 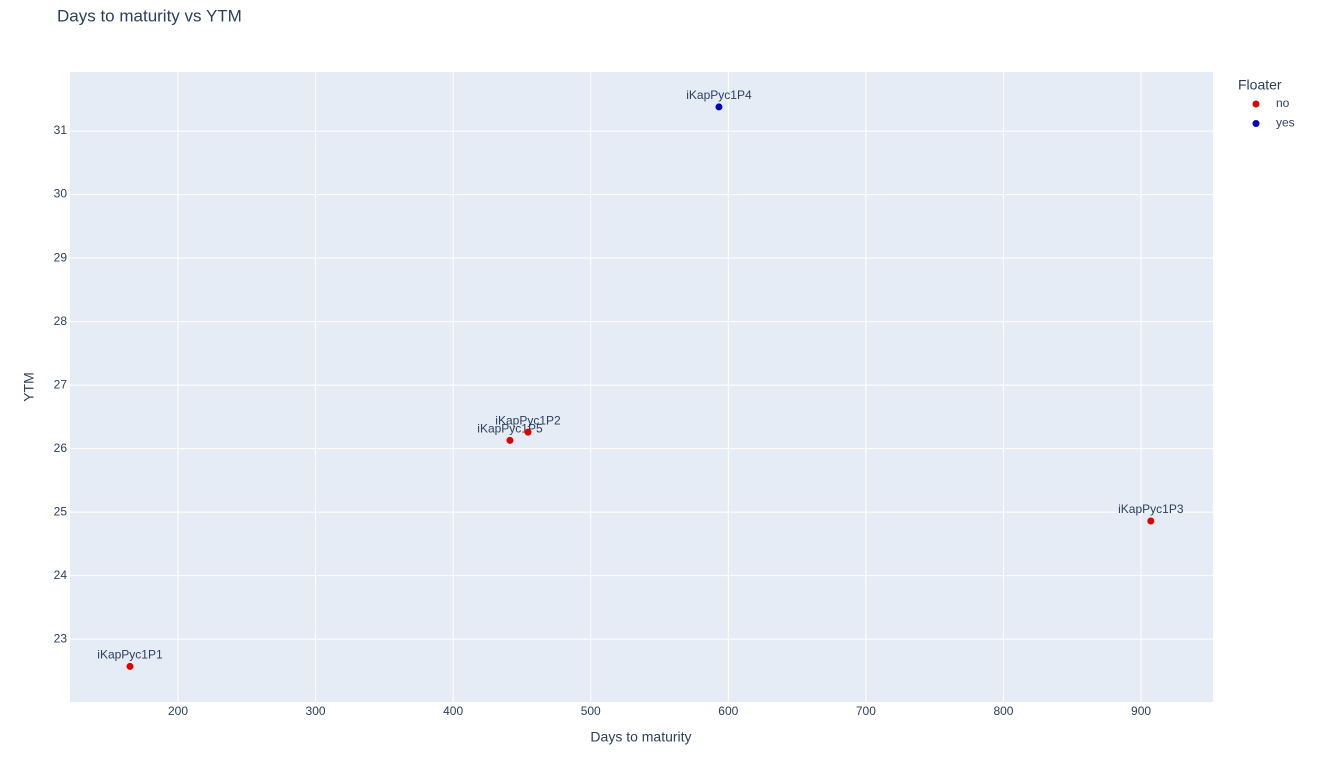 I want to click on x-tick-label: 400, so click(x=453, y=711).